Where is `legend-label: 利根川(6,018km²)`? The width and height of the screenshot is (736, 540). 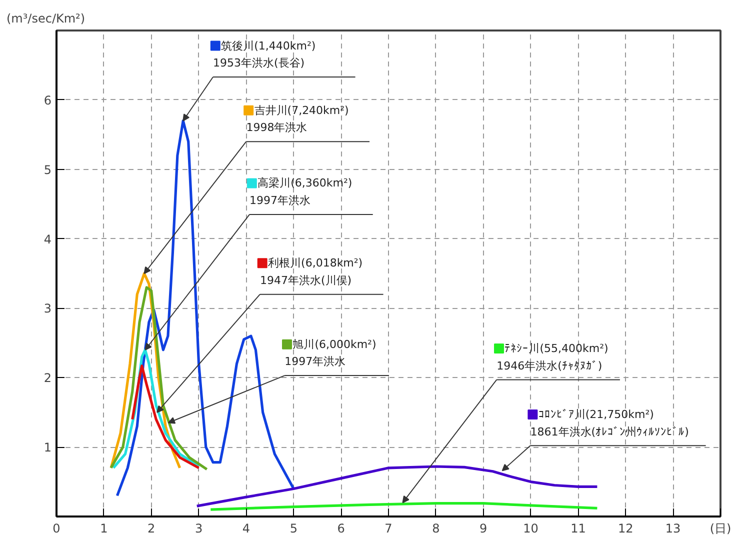 legend-label: 利根川(6,018km²) is located at coordinates (315, 263).